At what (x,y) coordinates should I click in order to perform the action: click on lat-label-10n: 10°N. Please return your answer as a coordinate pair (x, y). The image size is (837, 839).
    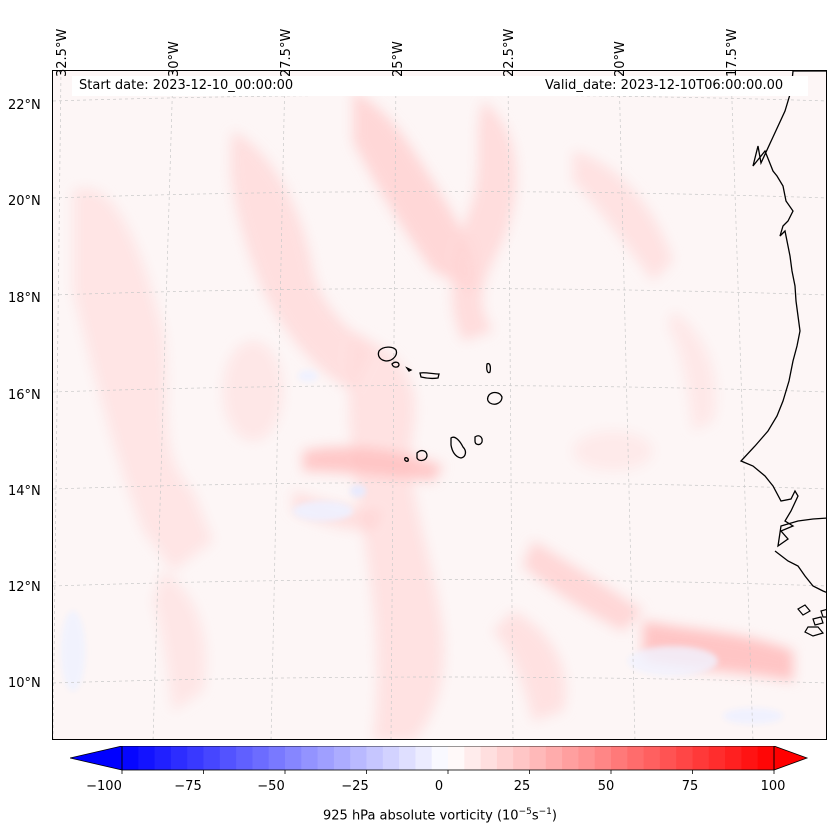
    Looking at the image, I should click on (24, 683).